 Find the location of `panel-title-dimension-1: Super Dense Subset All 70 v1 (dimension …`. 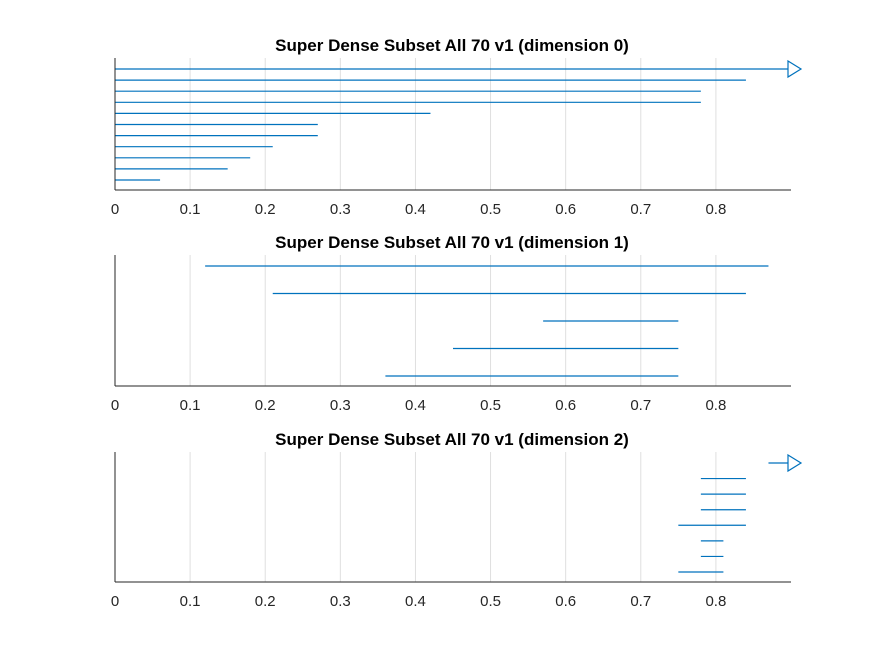

panel-title-dimension-1: Super Dense Subset All 70 v1 (dimension … is located at coordinates (452, 242).